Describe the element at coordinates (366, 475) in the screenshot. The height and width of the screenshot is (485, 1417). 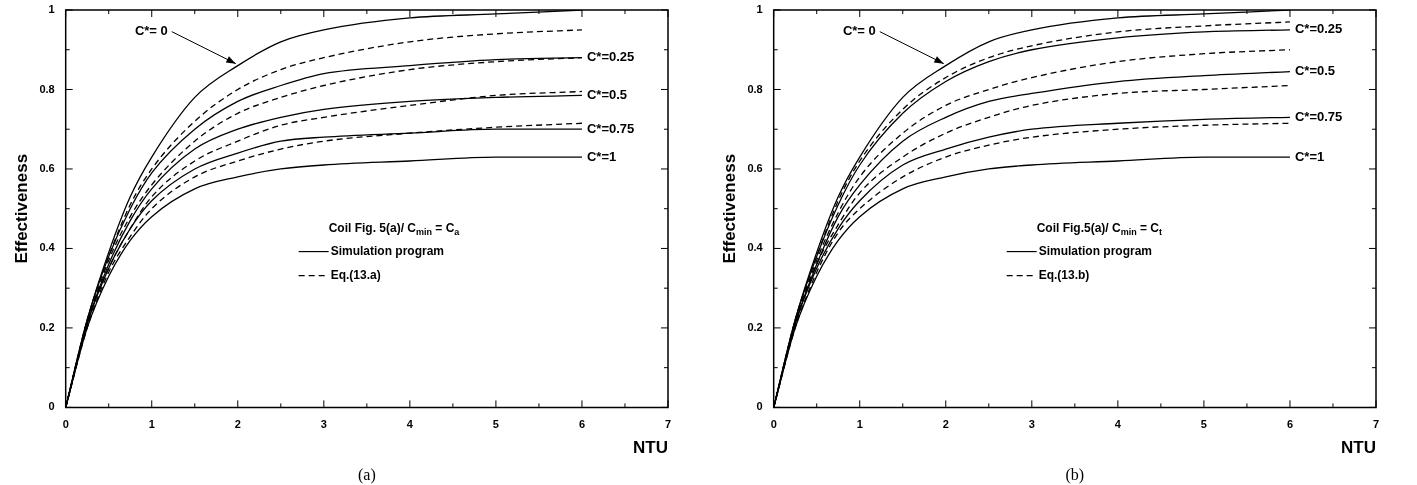
I see `text: (a)` at that location.